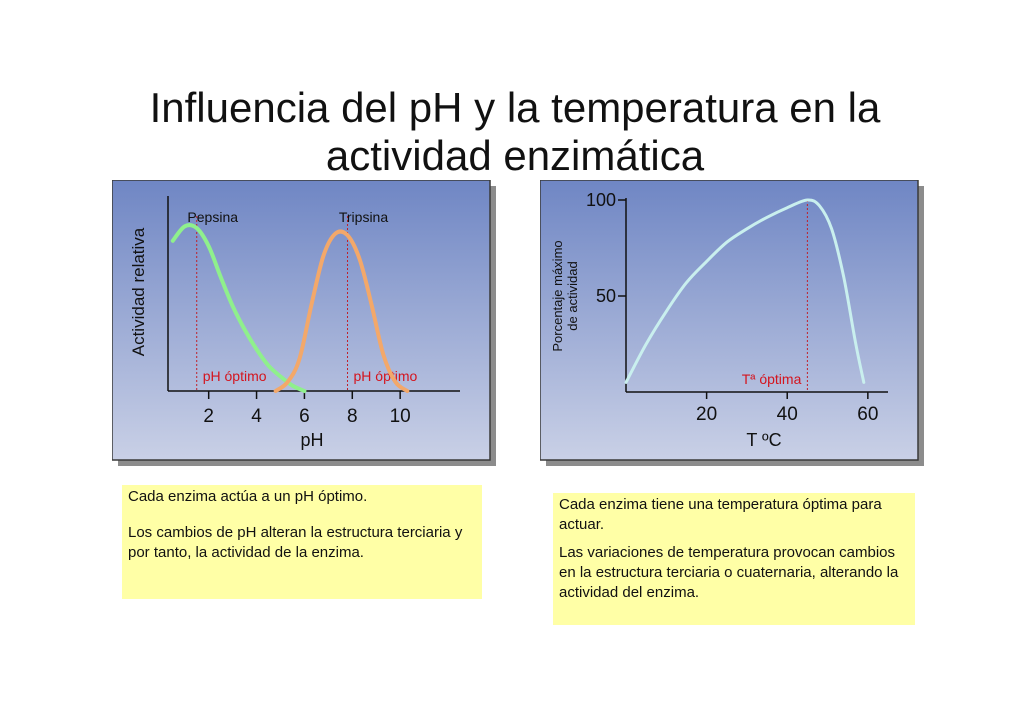  Describe the element at coordinates (557, 295) in the screenshot. I see `temperature-ylabel-line-1: Porcentaje máximo` at that location.